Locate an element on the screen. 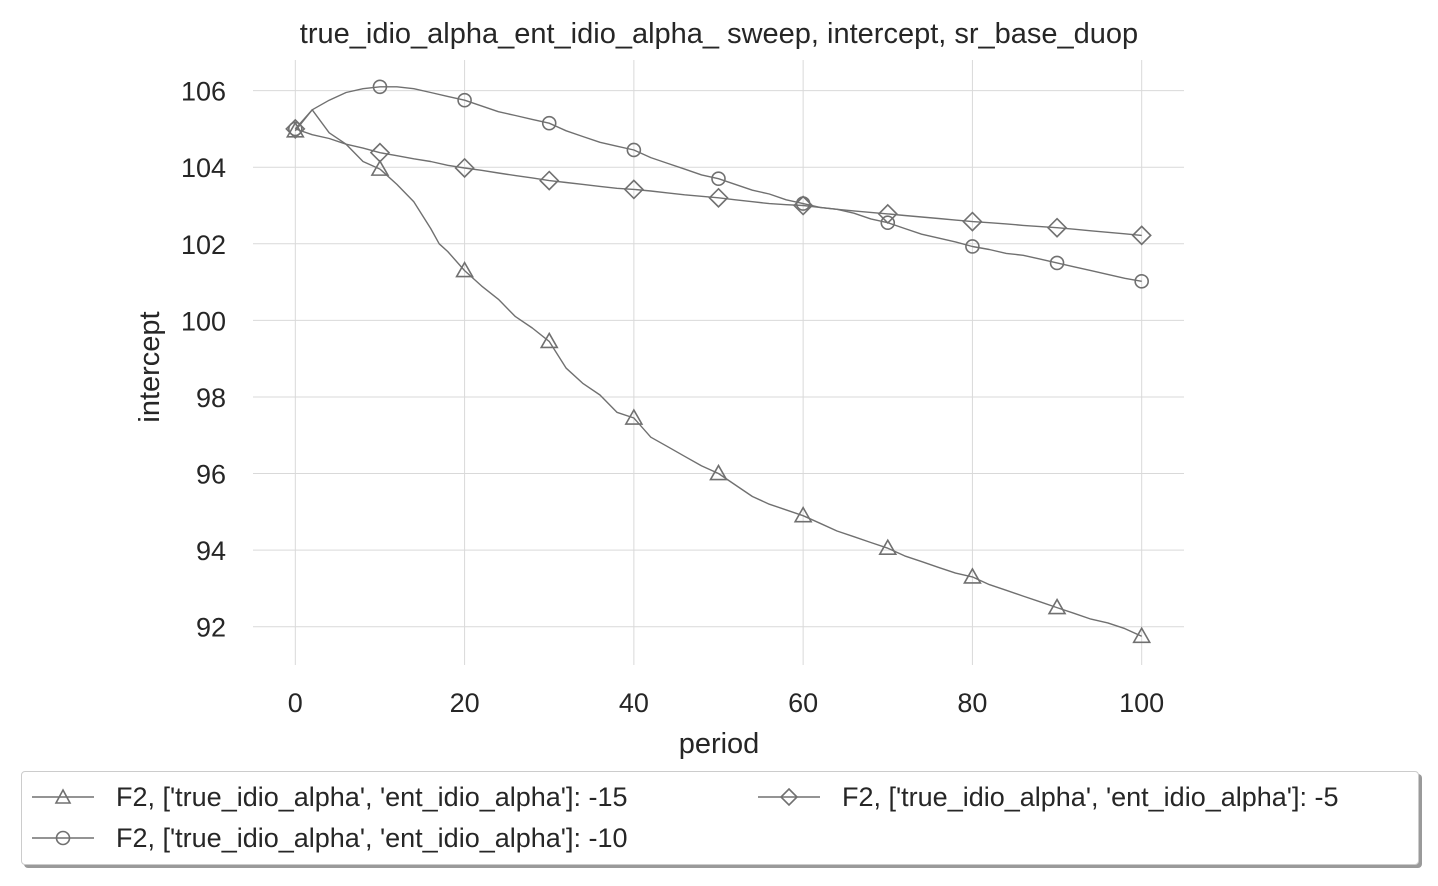  x-tick-label: 20 is located at coordinates (465, 703).